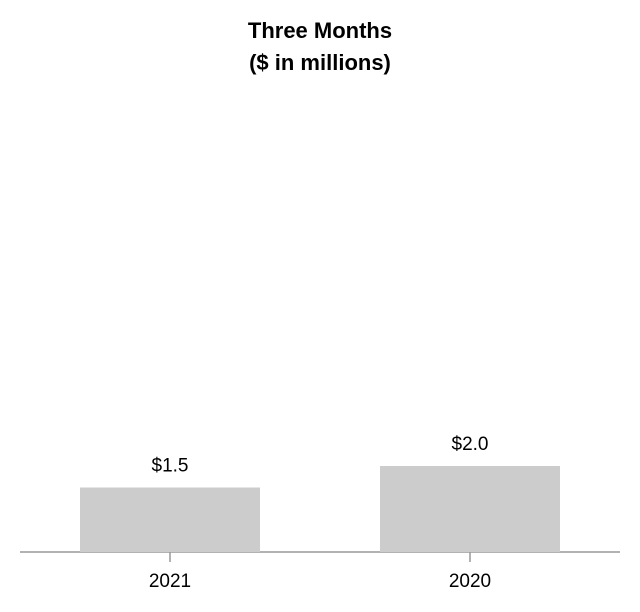 This screenshot has height=612, width=640. What do you see at coordinates (320, 30) in the screenshot?
I see `chart-title: Three Months` at bounding box center [320, 30].